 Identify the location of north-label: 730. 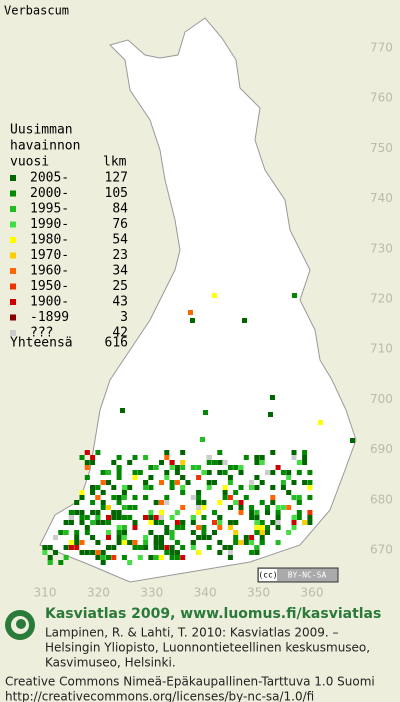
(381, 248).